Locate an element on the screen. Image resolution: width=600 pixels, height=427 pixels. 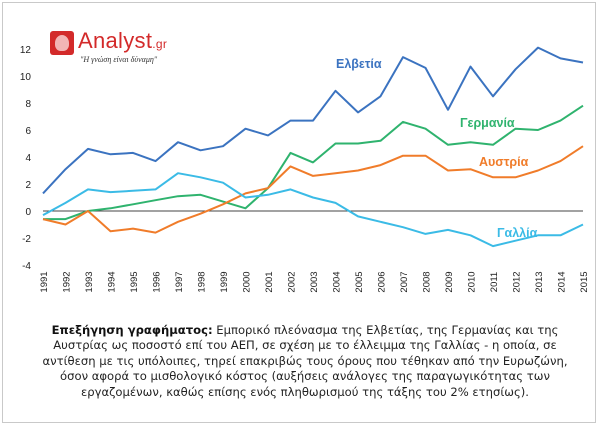
x-tick-label: 2008 is located at coordinates (427, 281).